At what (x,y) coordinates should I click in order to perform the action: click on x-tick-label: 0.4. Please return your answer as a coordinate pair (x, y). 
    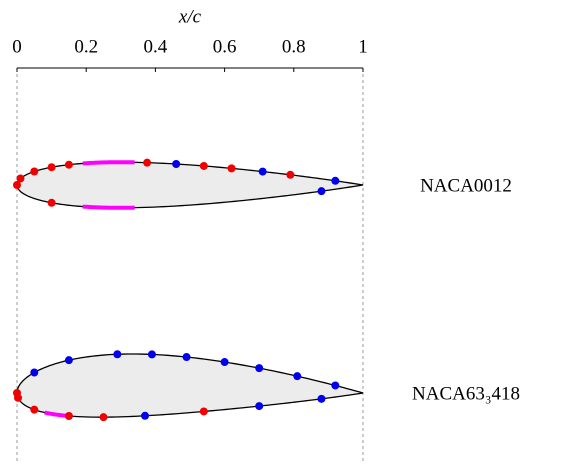
    Looking at the image, I should click on (156, 46).